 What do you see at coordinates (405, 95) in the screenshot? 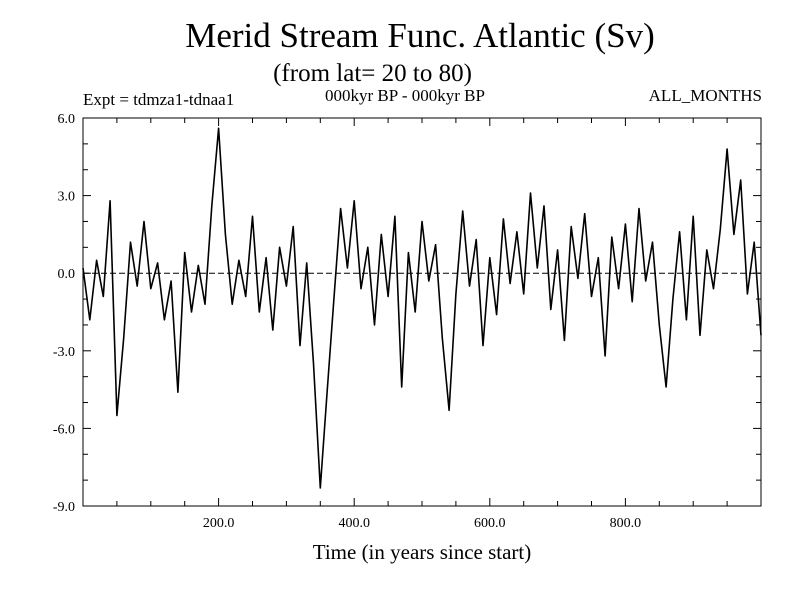
I see `period-label: 000kyr BP - 000kyr BP` at bounding box center [405, 95].